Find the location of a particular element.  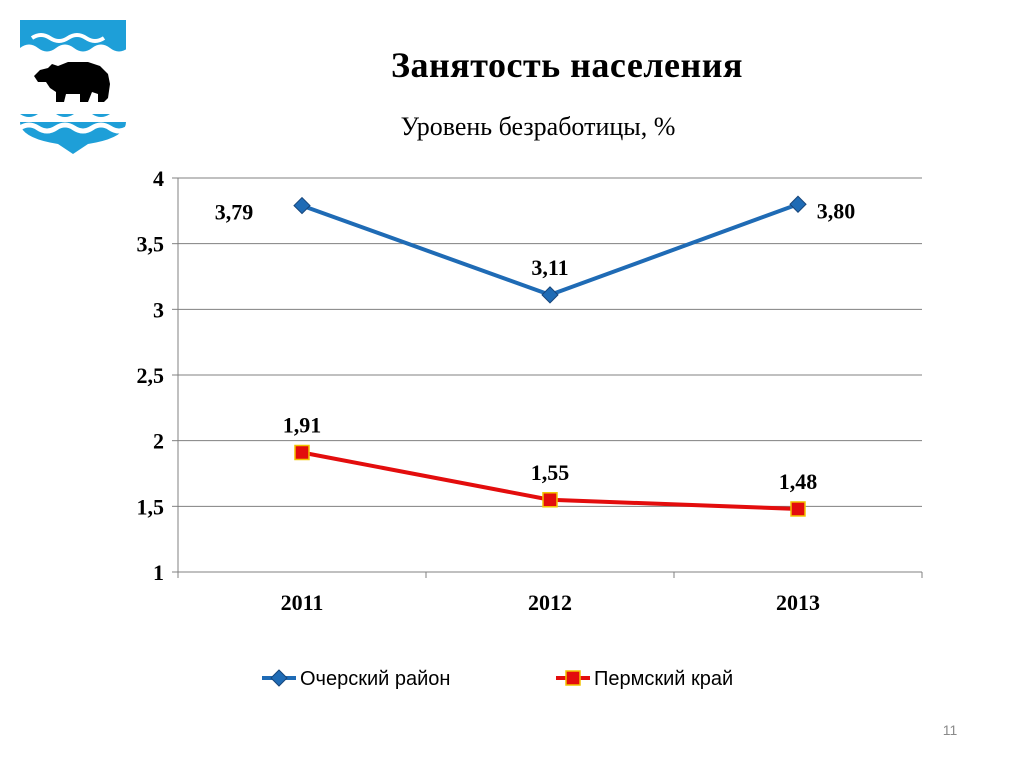

legend-label-1: Очерский район is located at coordinates (375, 679).